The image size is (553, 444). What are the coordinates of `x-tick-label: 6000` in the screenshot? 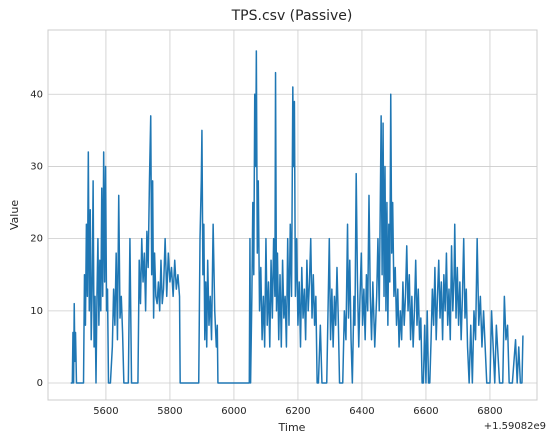 It's located at (233, 411).